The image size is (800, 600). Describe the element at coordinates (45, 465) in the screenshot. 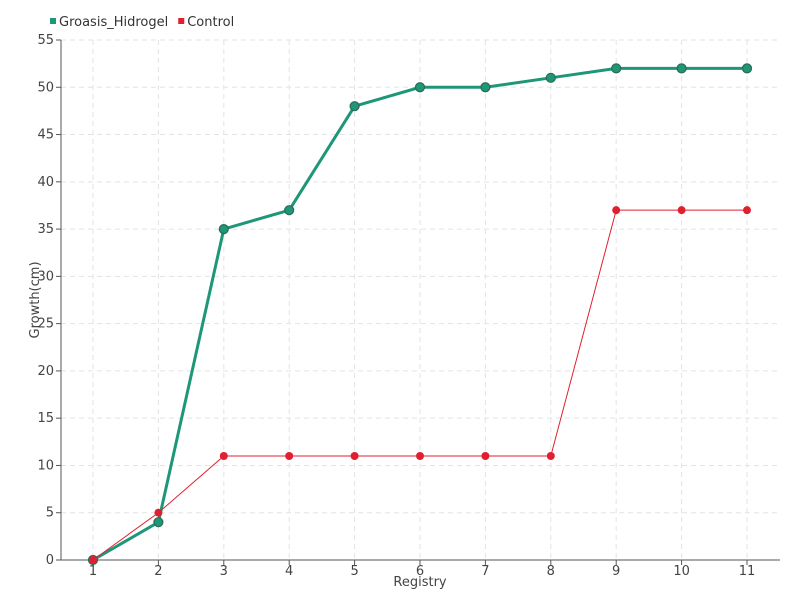

I see `y-tick-label: 10` at that location.